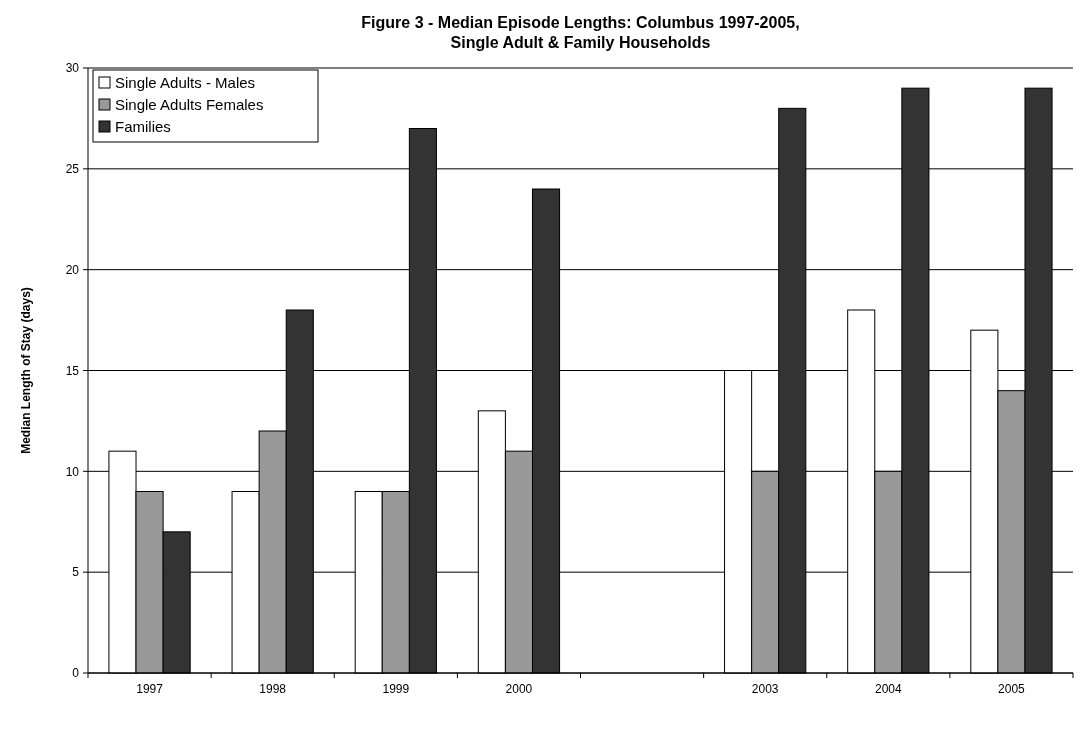 The width and height of the screenshot is (1091, 741). Describe the element at coordinates (72, 370) in the screenshot. I see `y-tick-label: 15` at that location.